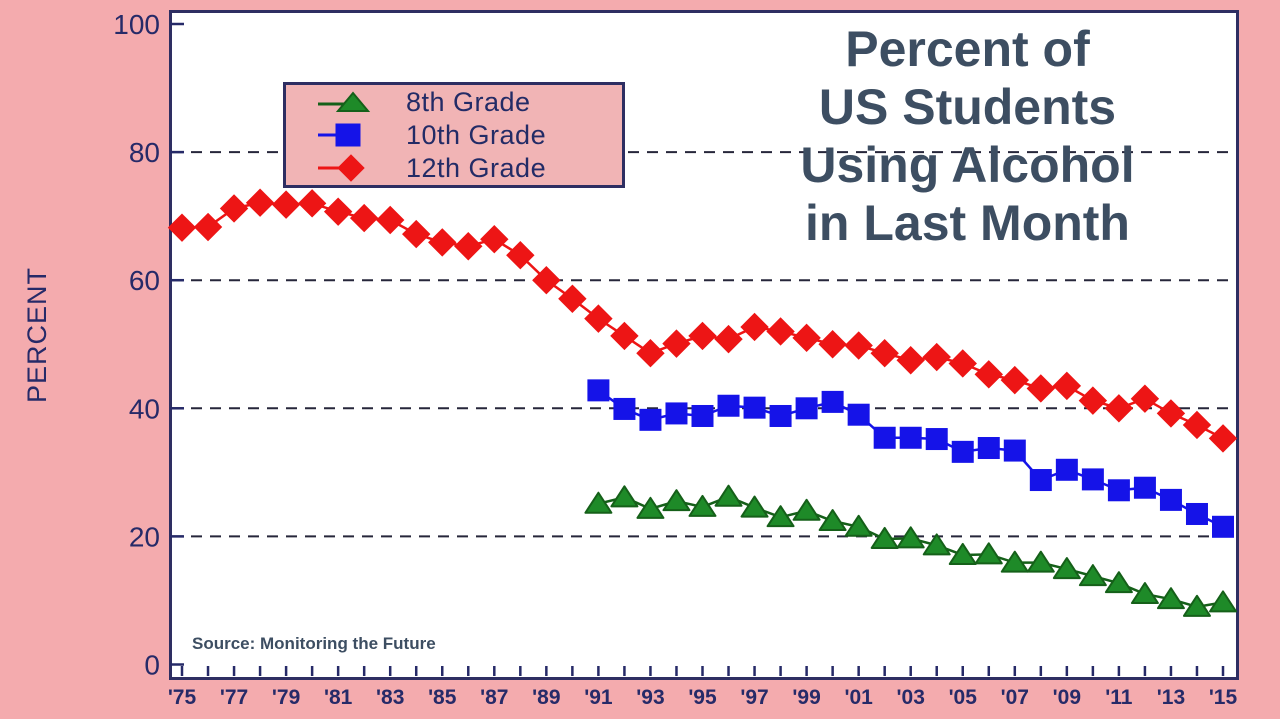 This screenshot has height=719, width=1280. What do you see at coordinates (1223, 697) in the screenshot?
I see `x-tick-label: '15` at bounding box center [1223, 697].